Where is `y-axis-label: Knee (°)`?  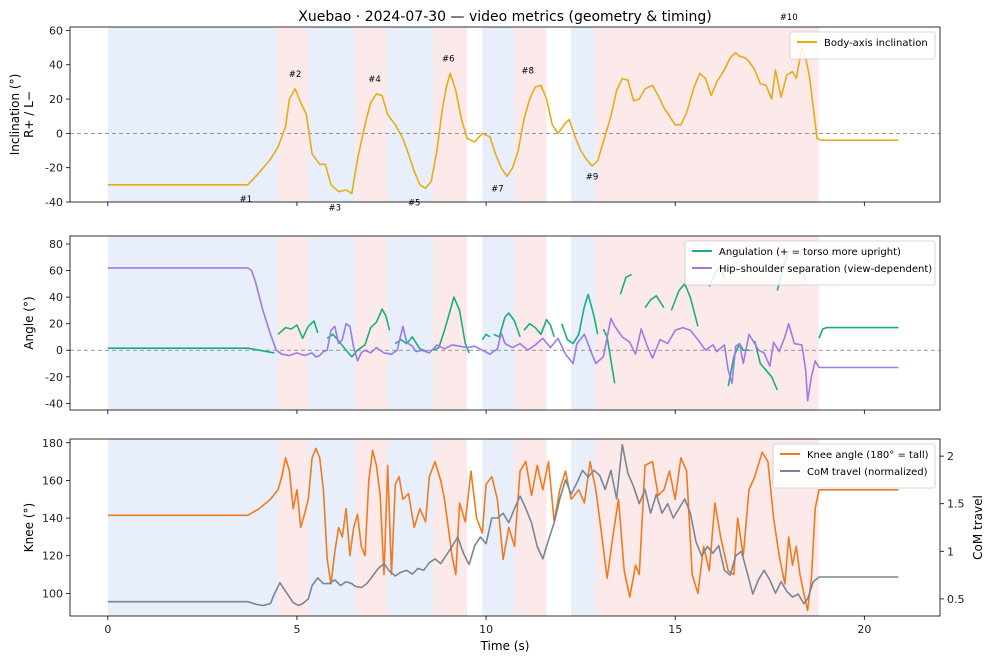 y-axis-label: Knee (°) is located at coordinates (29, 527).